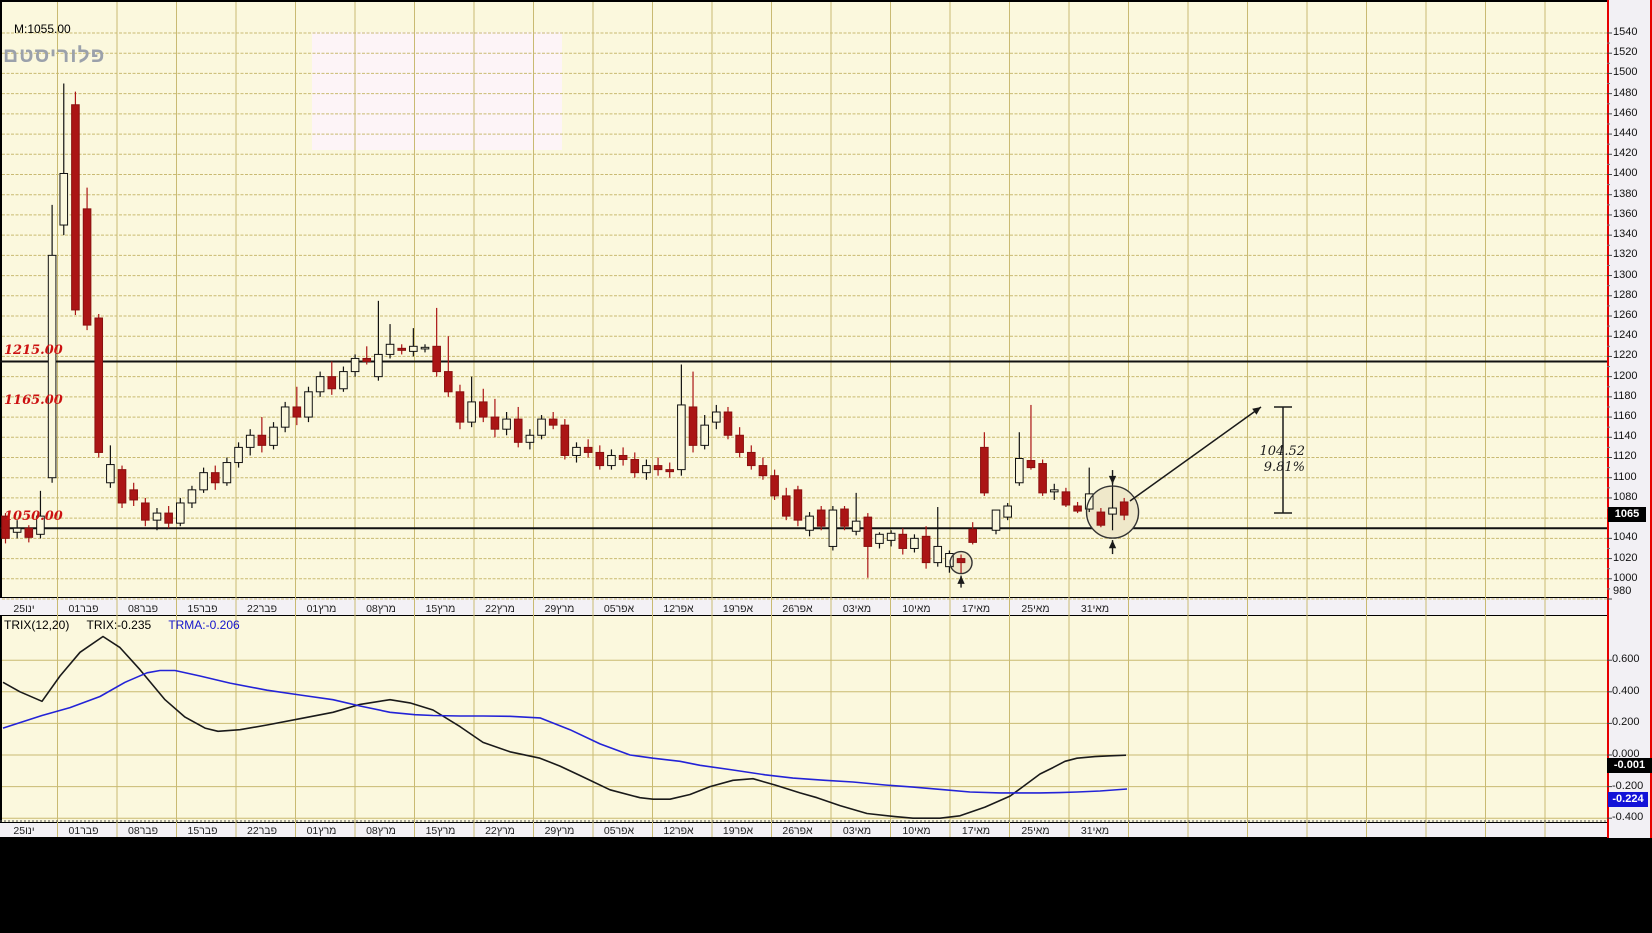 This screenshot has height=933, width=1652. I want to click on price-level-label-1165: 1165.00, so click(33, 400).